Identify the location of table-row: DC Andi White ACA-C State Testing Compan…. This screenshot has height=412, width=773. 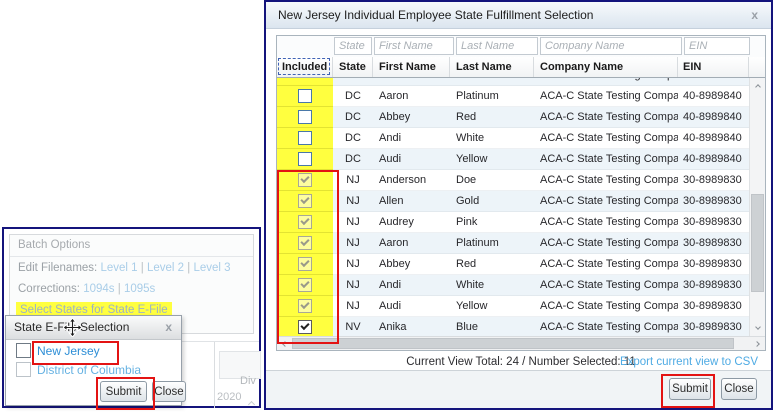
(513, 138).